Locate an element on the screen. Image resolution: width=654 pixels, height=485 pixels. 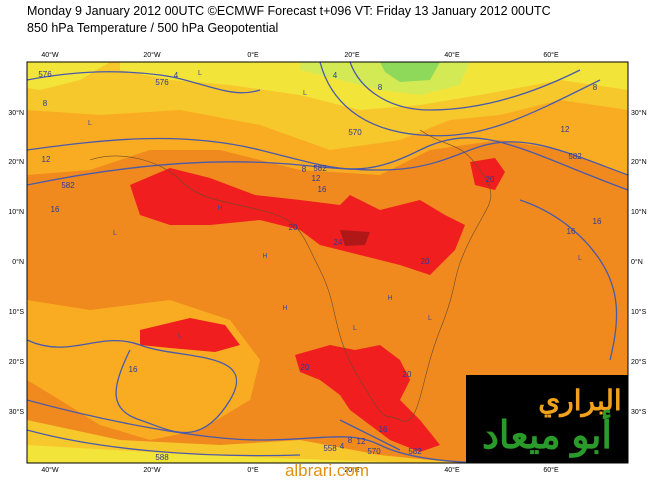
lon-label-bottom: 40°E is located at coordinates (452, 470).